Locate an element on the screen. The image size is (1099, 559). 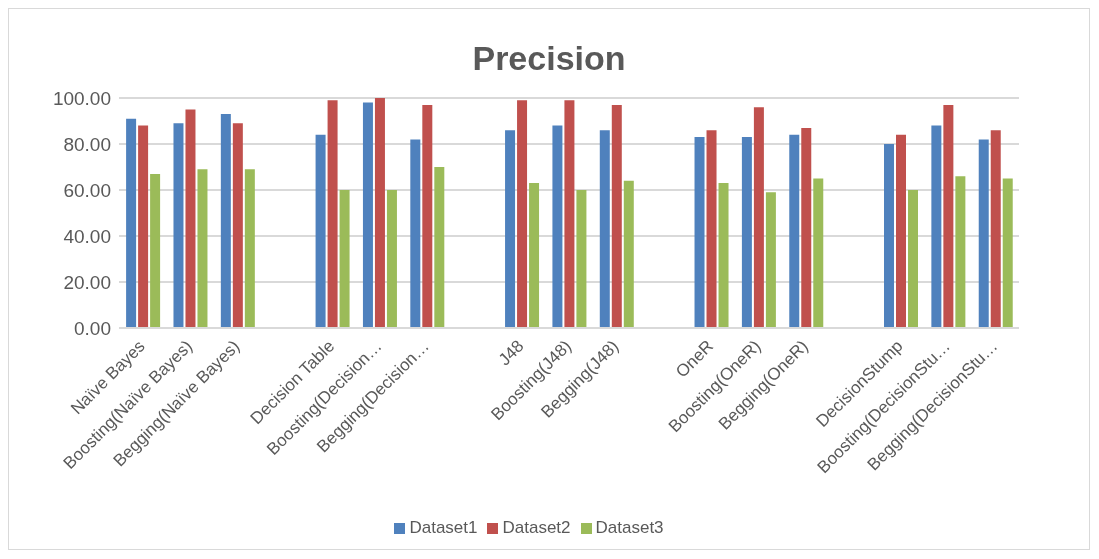
y-tick-label: 100.00 is located at coordinates (81, 98).